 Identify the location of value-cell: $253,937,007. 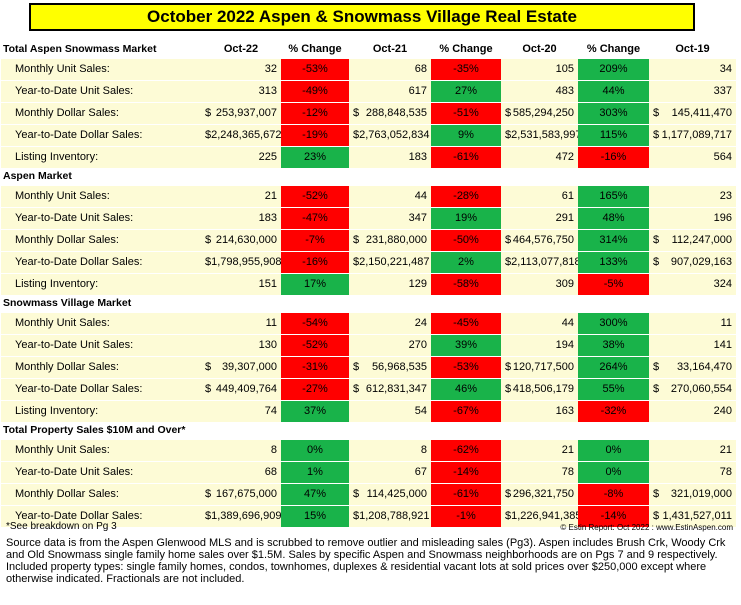
(241, 112).